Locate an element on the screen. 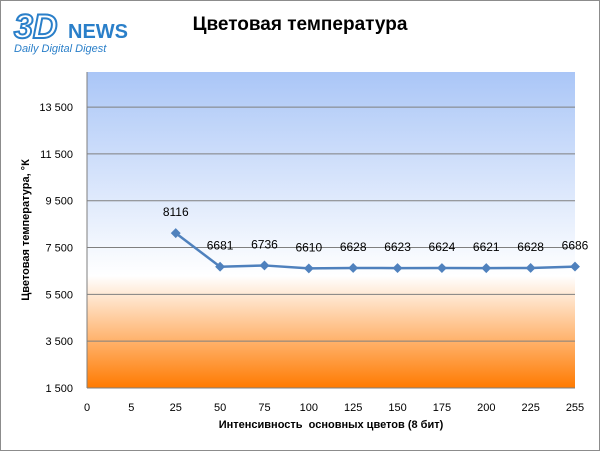 The image size is (600, 451). chart-title: Цветовая температура is located at coordinates (300, 24).